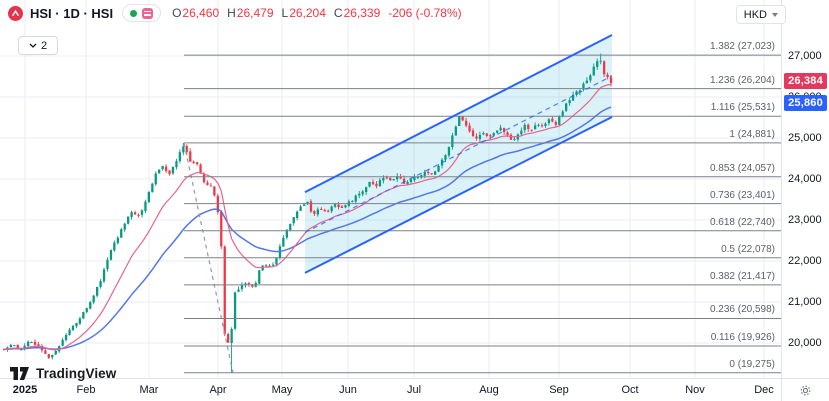 This screenshot has width=829, height=401. Describe the element at coordinates (208, 257) in the screenshot. I see `fib-trendline` at that location.